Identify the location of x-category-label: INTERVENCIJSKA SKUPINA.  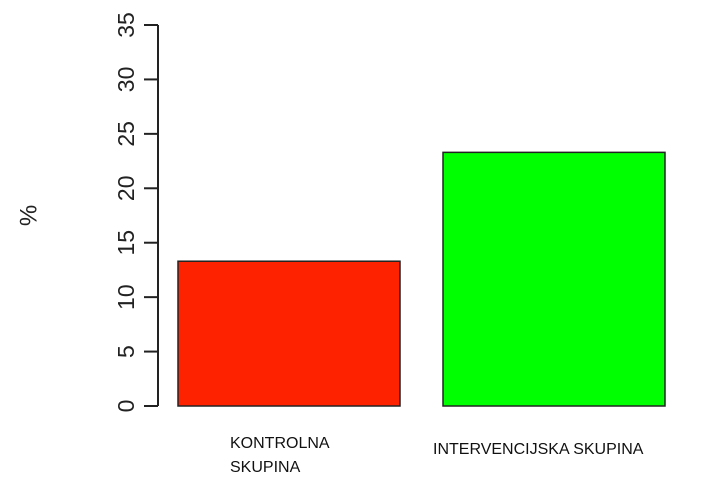
(538, 449).